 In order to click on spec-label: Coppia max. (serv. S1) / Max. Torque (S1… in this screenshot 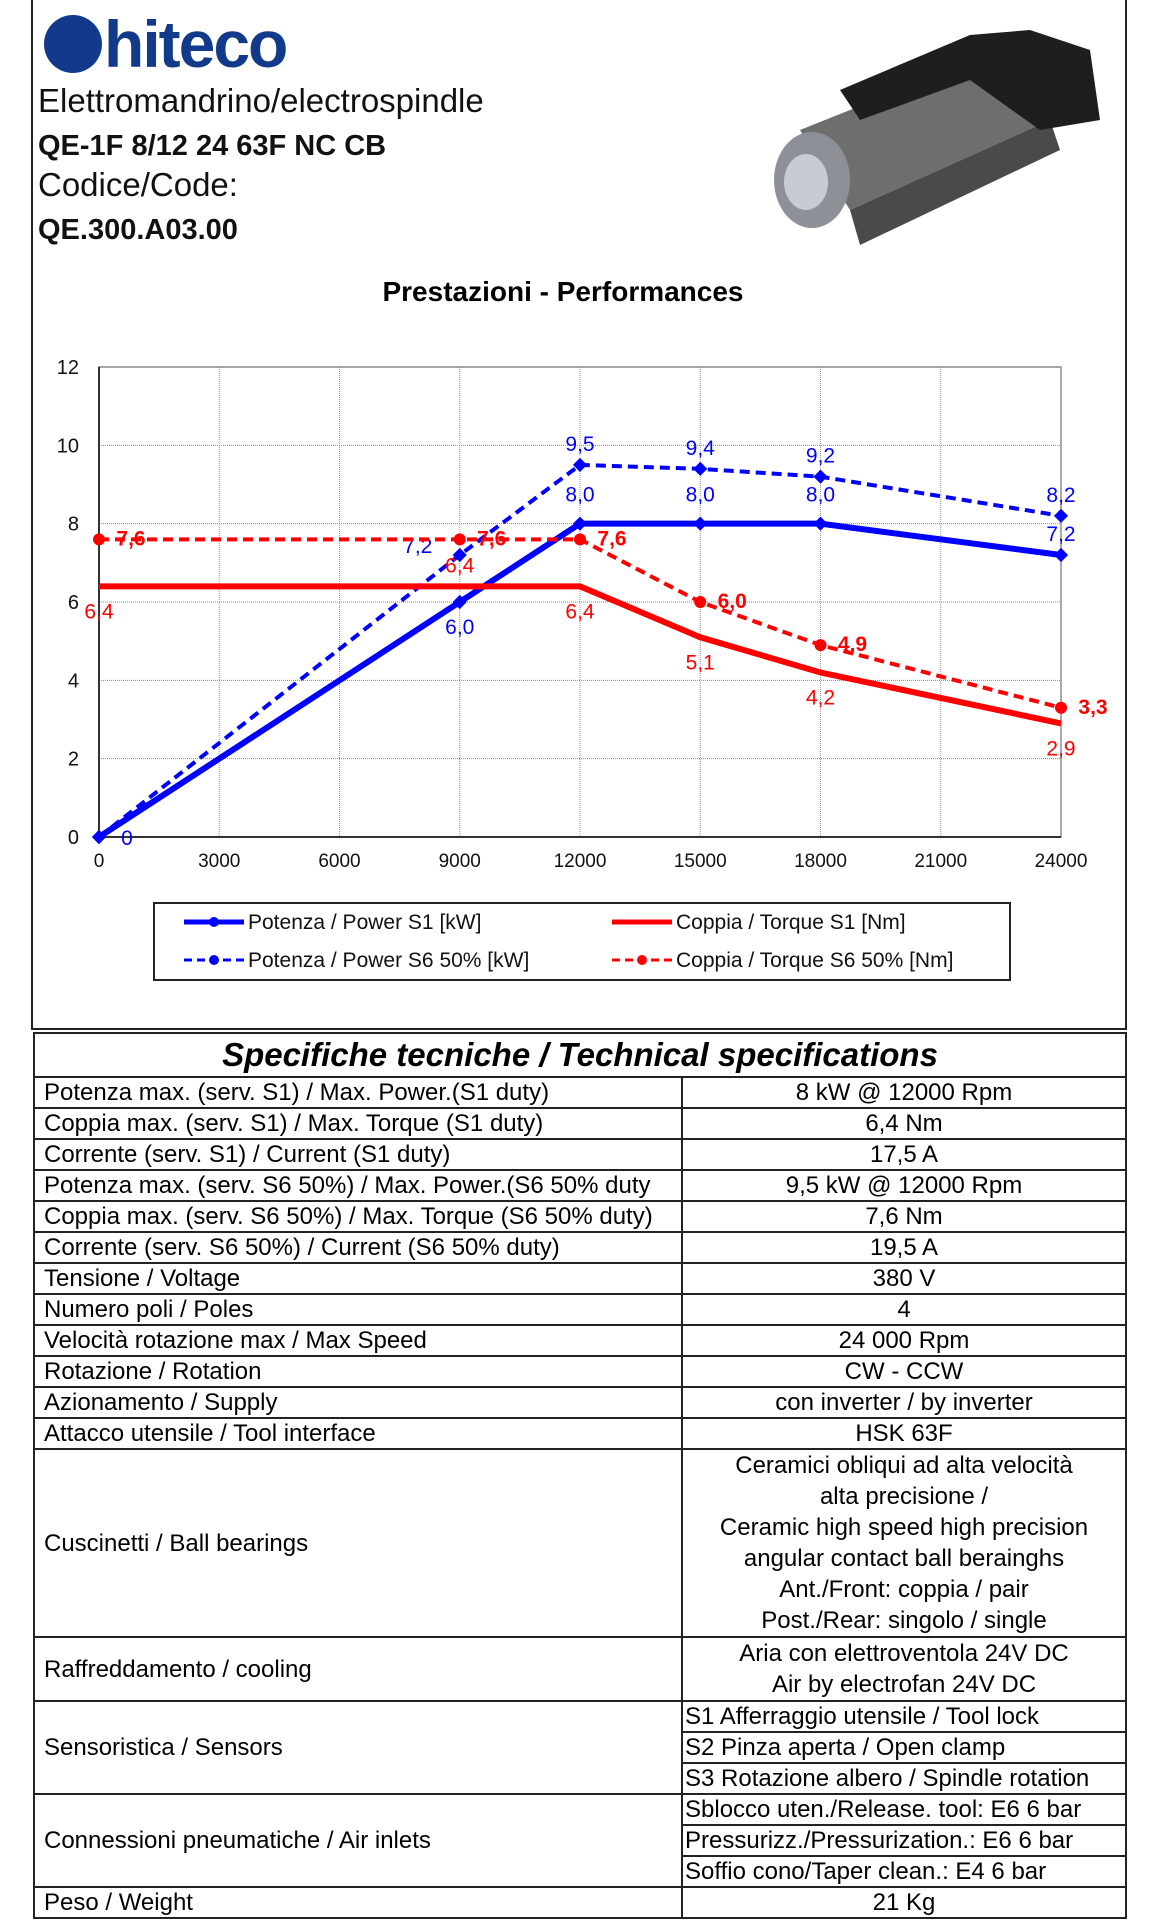, I will do `click(358, 1123)`.